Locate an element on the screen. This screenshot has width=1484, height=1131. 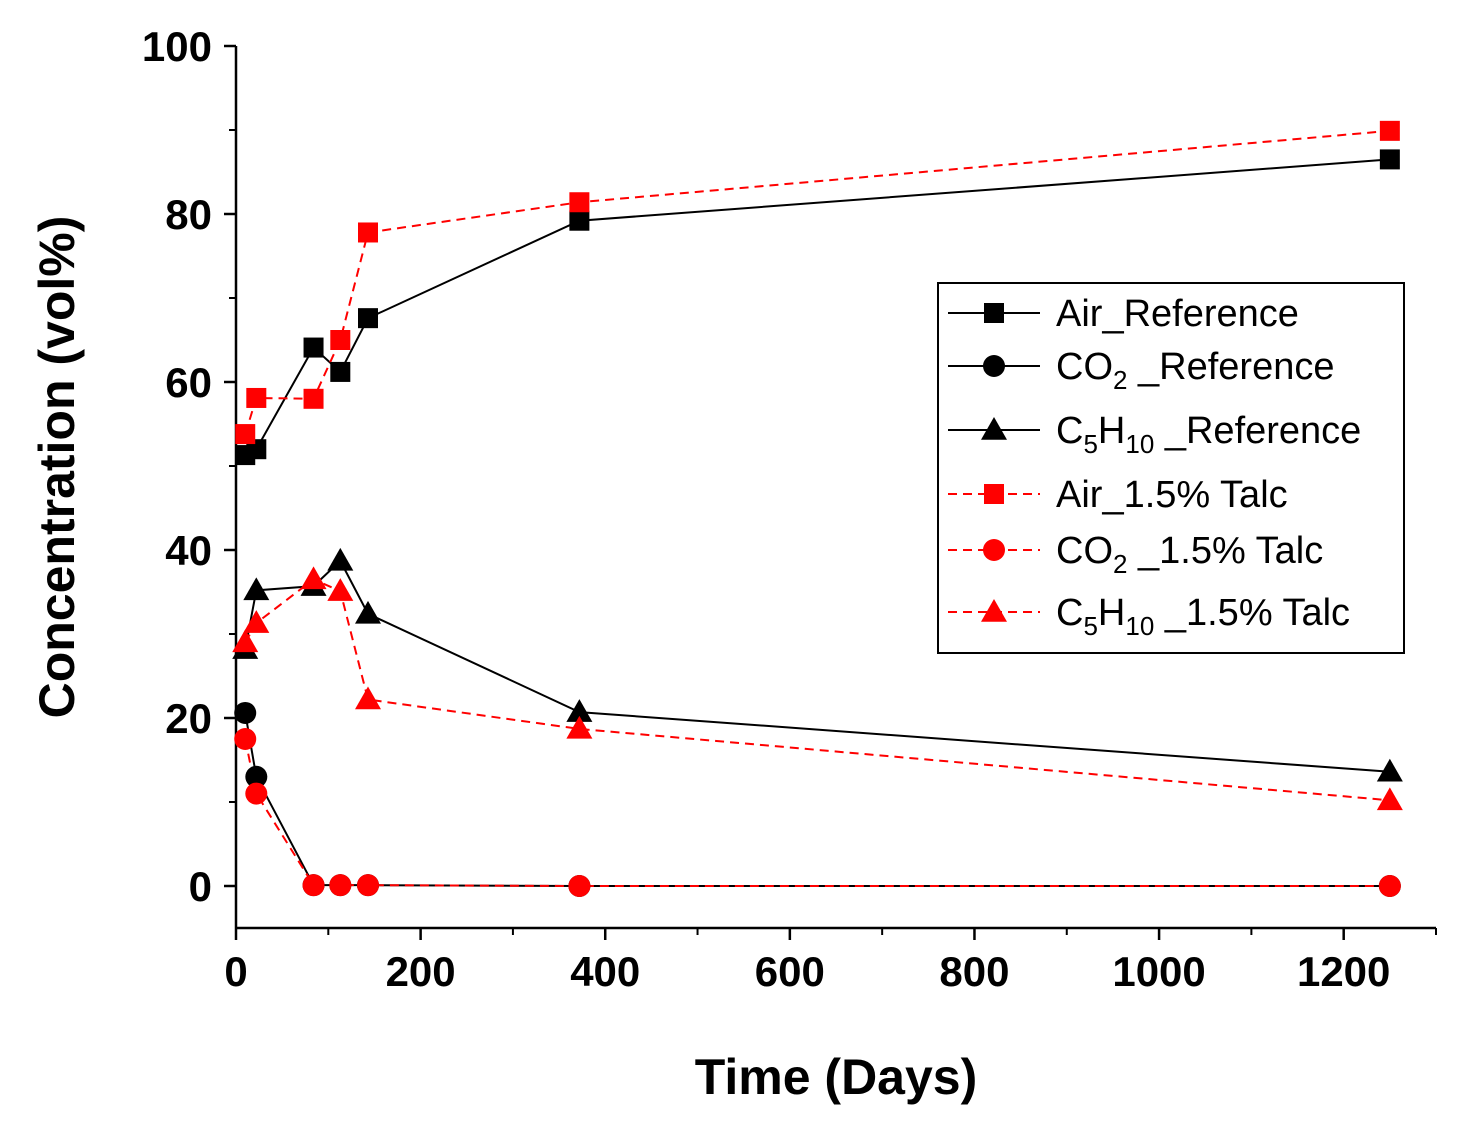
legend-label: Air_Reference is located at coordinates (1177, 314).